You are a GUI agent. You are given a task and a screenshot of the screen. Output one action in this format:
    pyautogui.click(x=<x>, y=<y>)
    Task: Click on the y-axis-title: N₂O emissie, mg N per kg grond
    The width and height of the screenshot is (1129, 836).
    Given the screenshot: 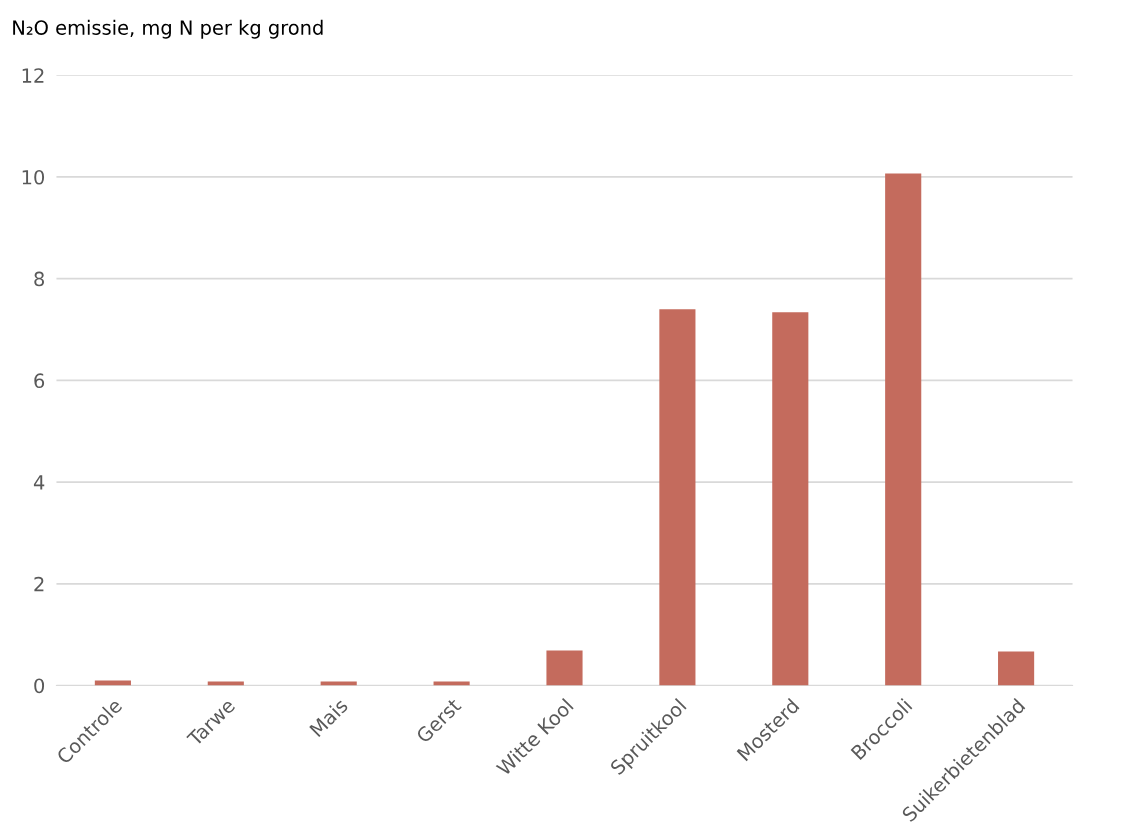 What is the action you would take?
    pyautogui.click(x=168, y=29)
    